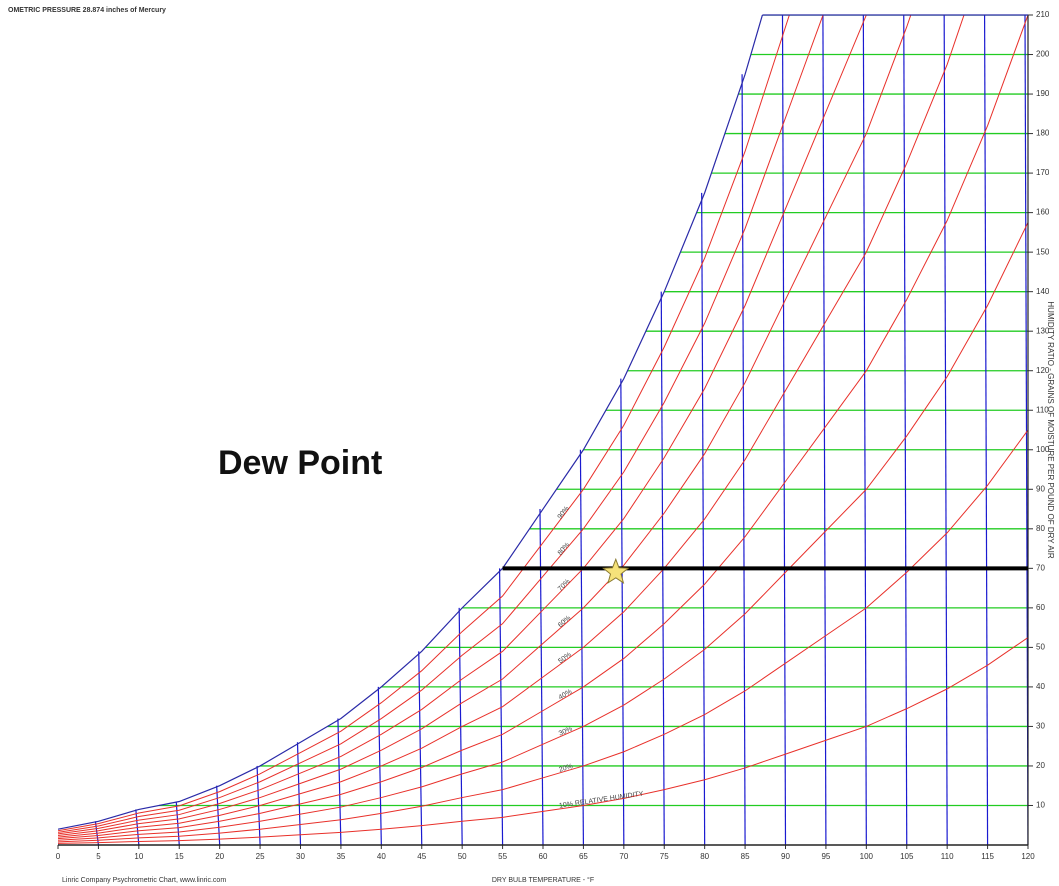  What do you see at coordinates (1040, 765) in the screenshot?
I see `y-tick-label: 20` at bounding box center [1040, 765].